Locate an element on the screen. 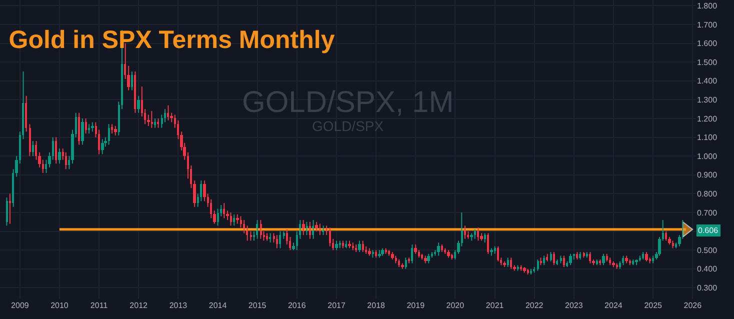  x-tick-label: 2018 is located at coordinates (376, 305).